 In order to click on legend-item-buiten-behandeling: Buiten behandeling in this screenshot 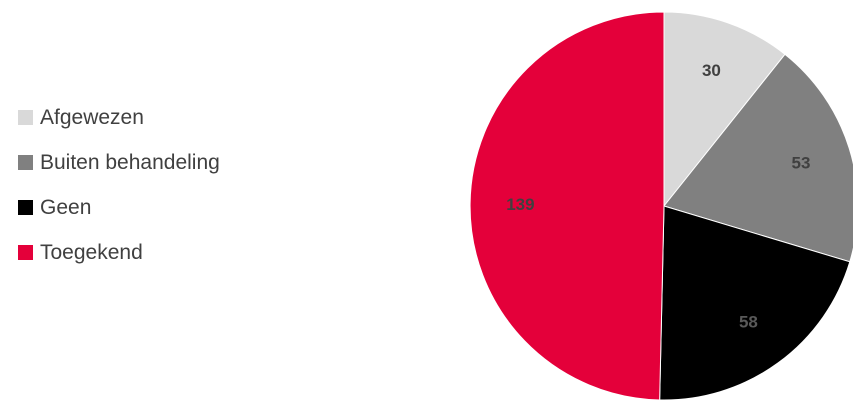, I will do `click(119, 162)`.